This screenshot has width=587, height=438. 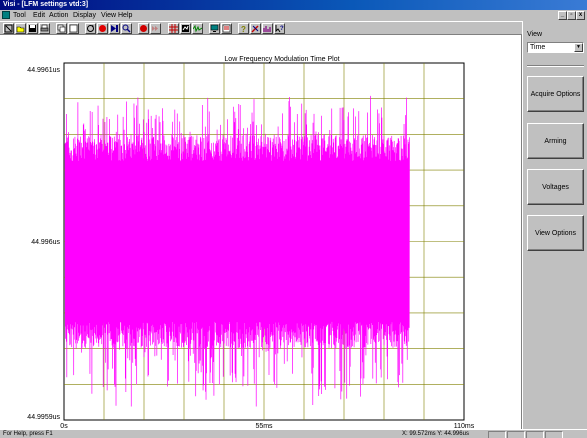 What do you see at coordinates (555, 66) in the screenshot?
I see `separator` at bounding box center [555, 66].